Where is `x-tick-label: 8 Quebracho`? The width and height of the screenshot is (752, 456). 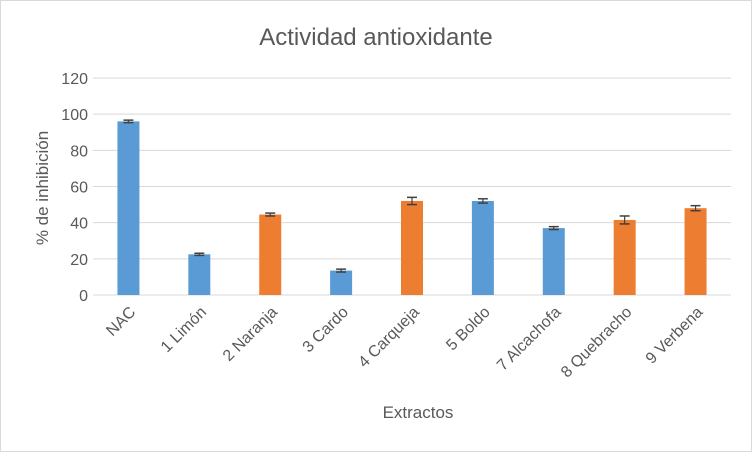 x-tick-label: 8 Quebracho is located at coordinates (597, 343).